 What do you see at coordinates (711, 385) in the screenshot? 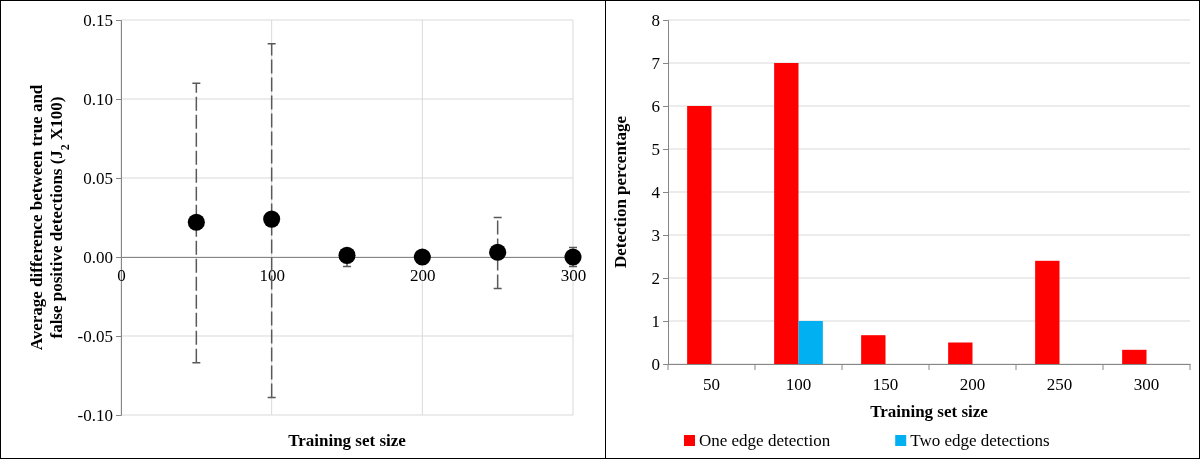
I see `x-tick-label: 50` at bounding box center [711, 385].